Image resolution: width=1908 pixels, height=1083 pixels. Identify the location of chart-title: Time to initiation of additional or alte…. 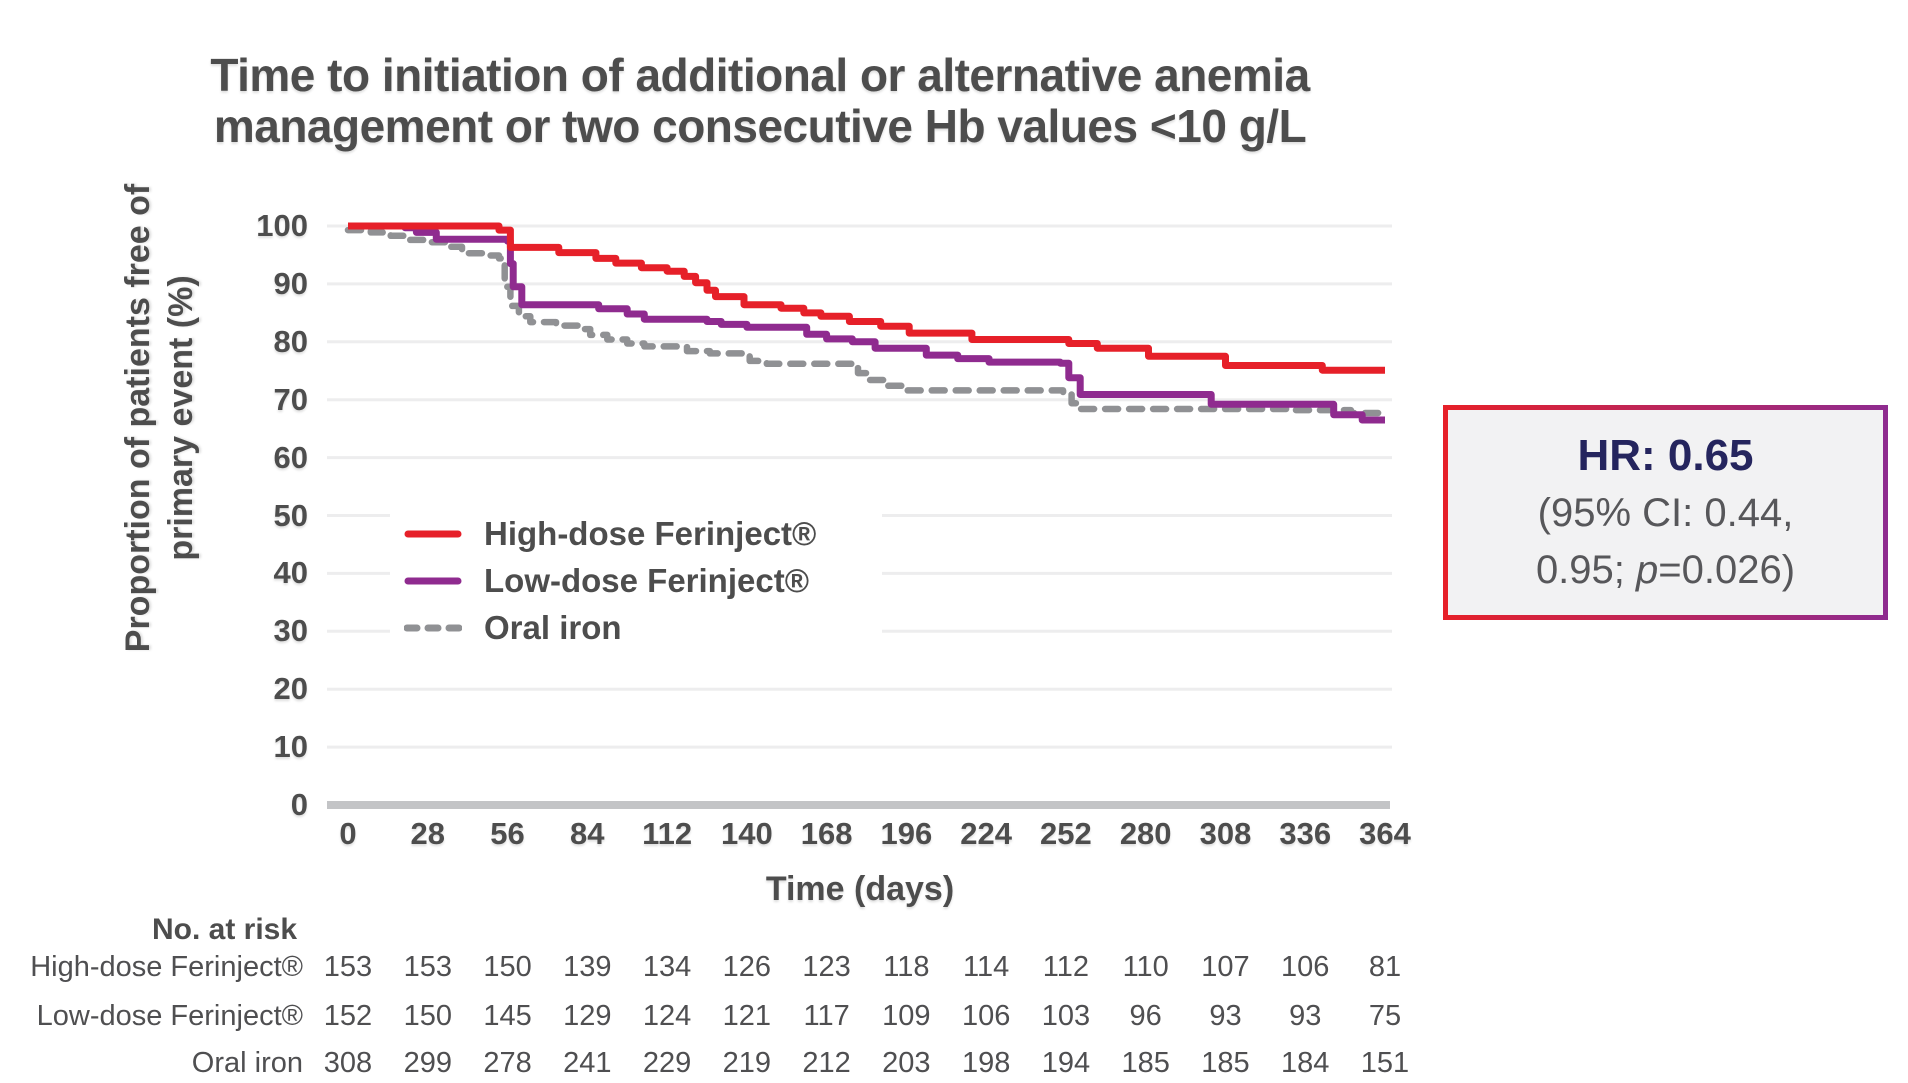
(760, 101).